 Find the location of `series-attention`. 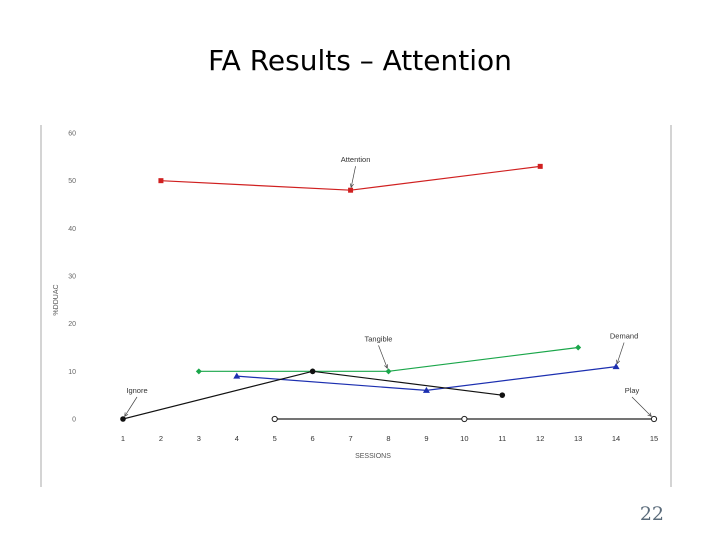

series-attention is located at coordinates (350, 178).